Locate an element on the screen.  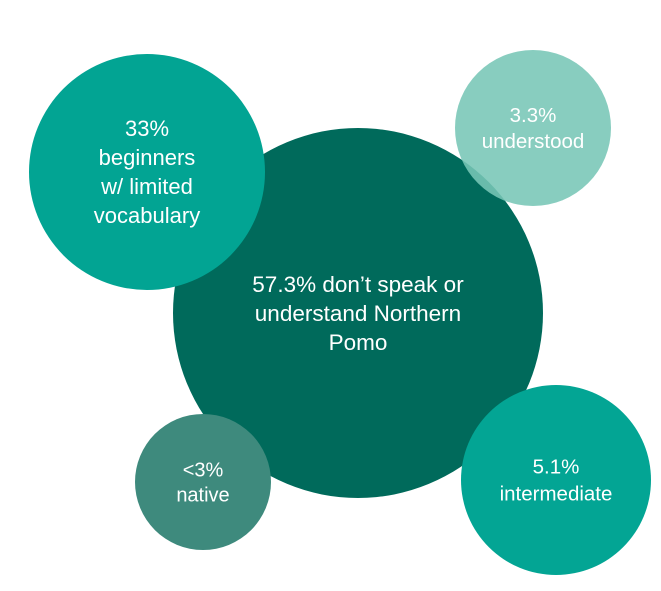
bubble-beginners-label-line: vocabulary is located at coordinates (147, 215).